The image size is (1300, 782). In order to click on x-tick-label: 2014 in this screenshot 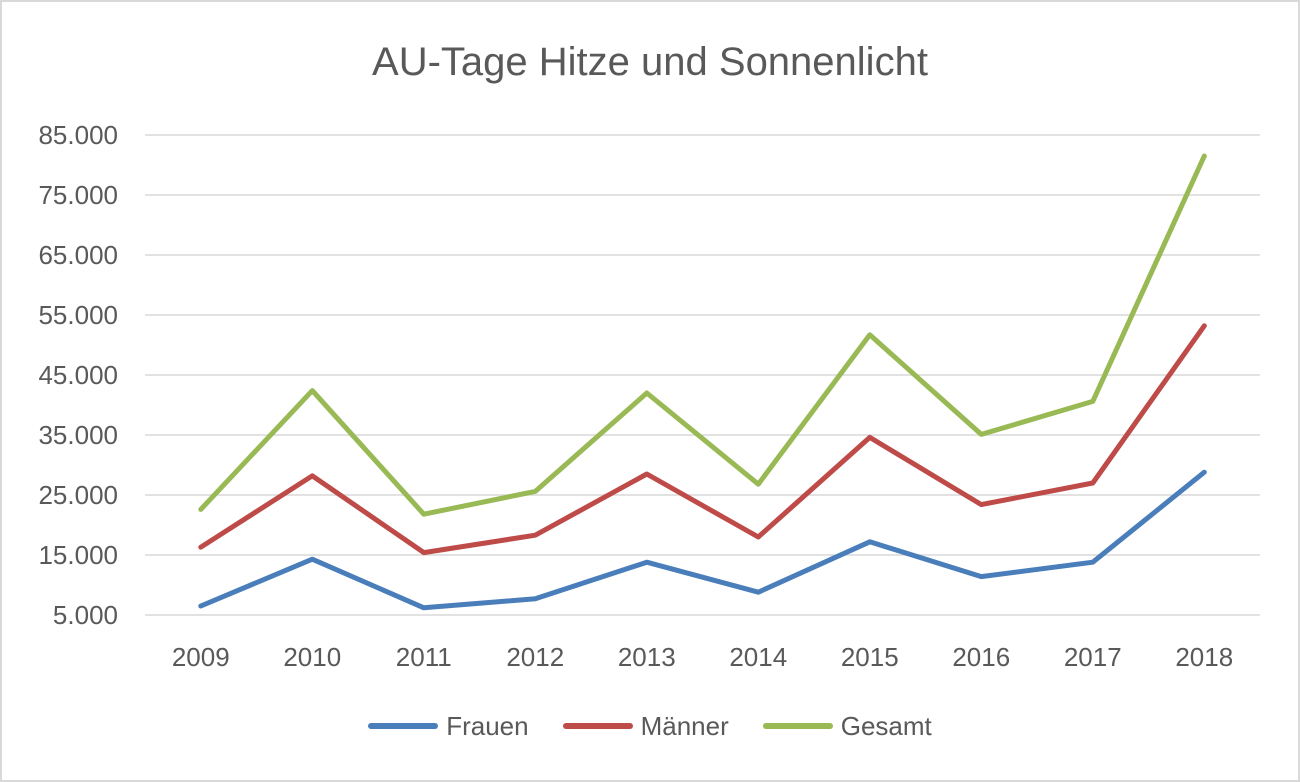, I will do `click(758, 657)`.